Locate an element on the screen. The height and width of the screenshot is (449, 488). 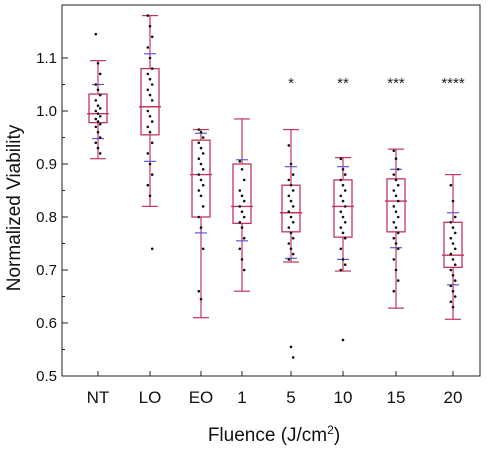
significance-markers: * ** *** **** is located at coordinates (376, 83).